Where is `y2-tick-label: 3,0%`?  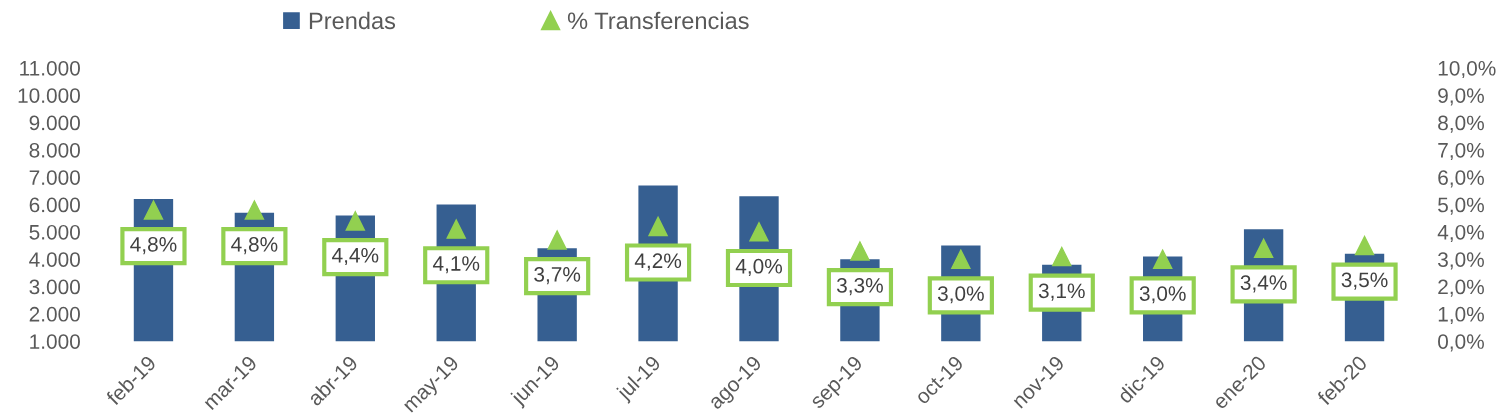
y2-tick-label: 3,0% is located at coordinates (1461, 261).